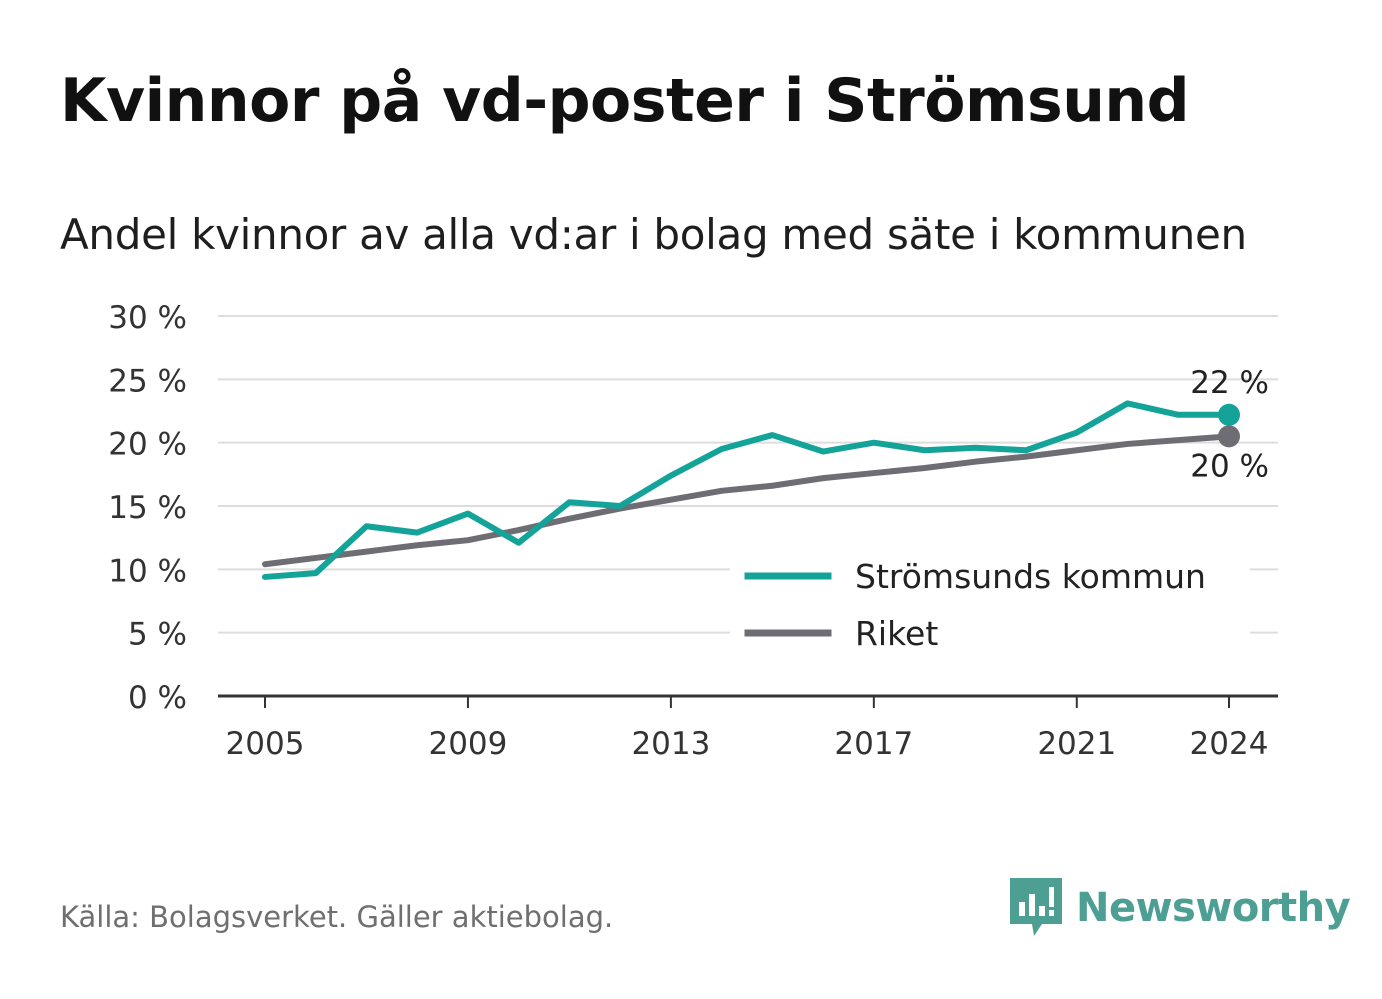 This screenshot has width=1382, height=999. Describe the element at coordinates (1036, 907) in the screenshot. I see `newsworthy-logo-icon` at that location.